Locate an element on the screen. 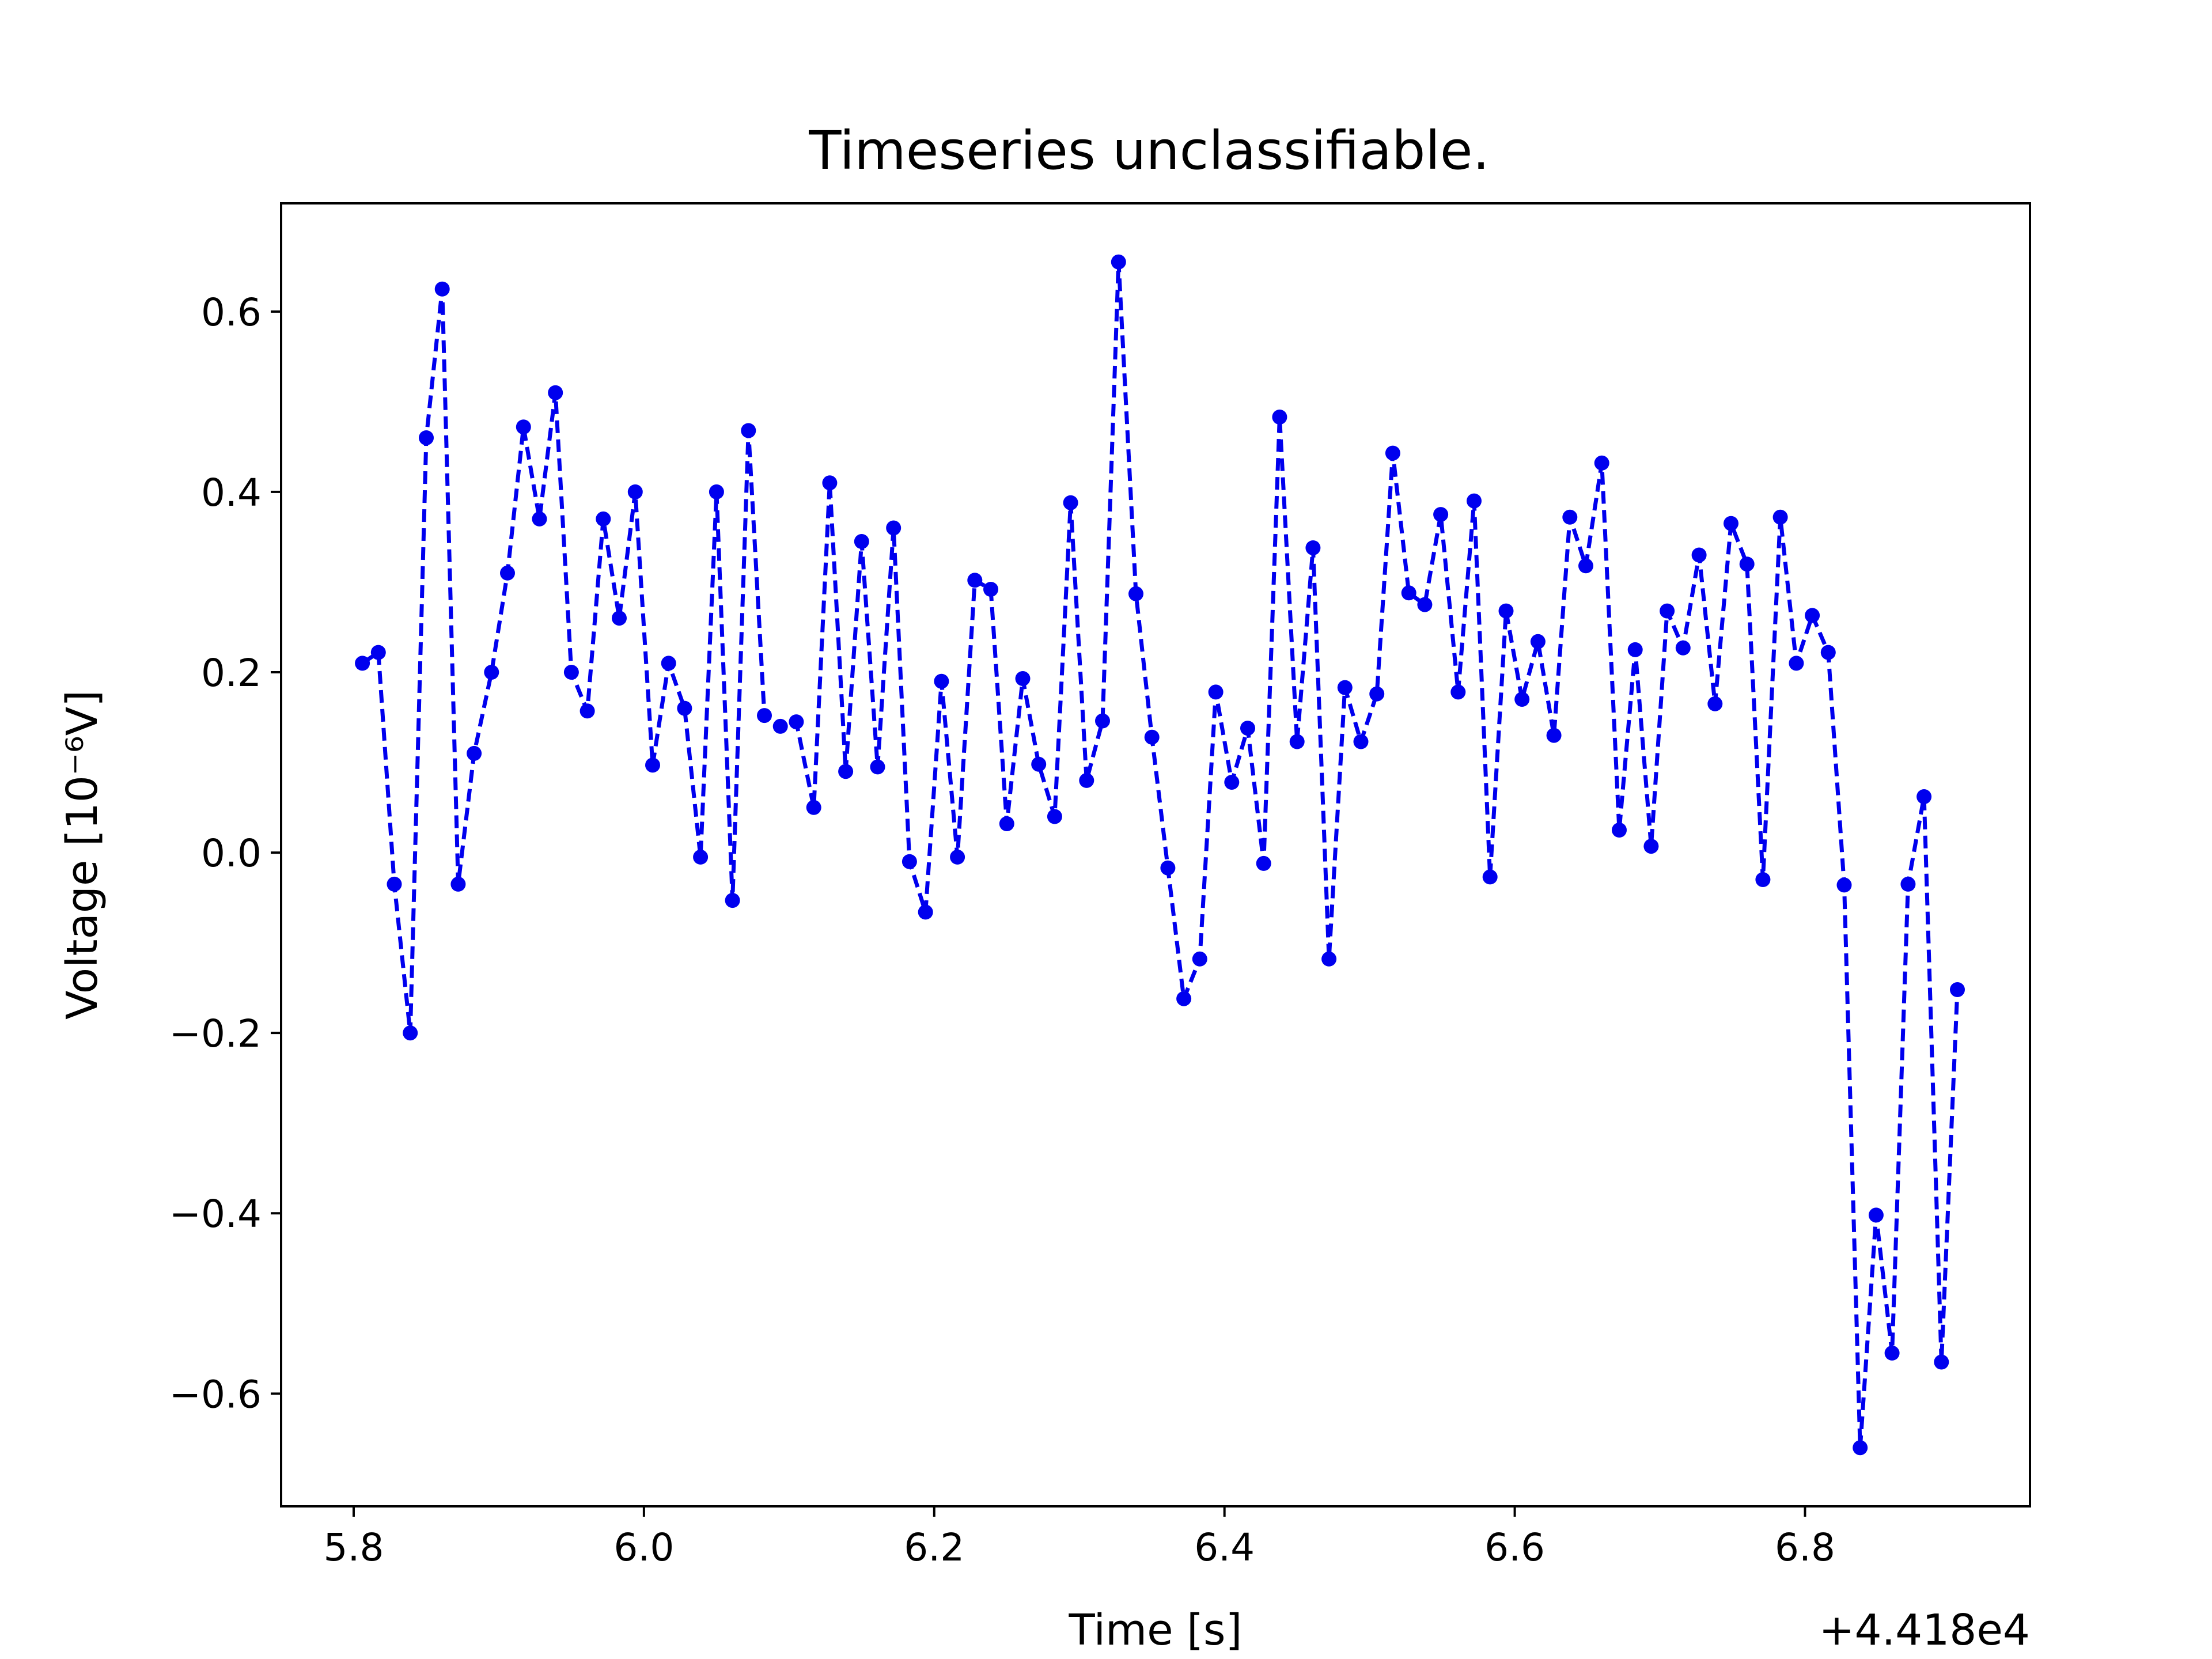 This screenshot has width=2212, height=1659. y-tick-label: −0.2 is located at coordinates (215, 1034).